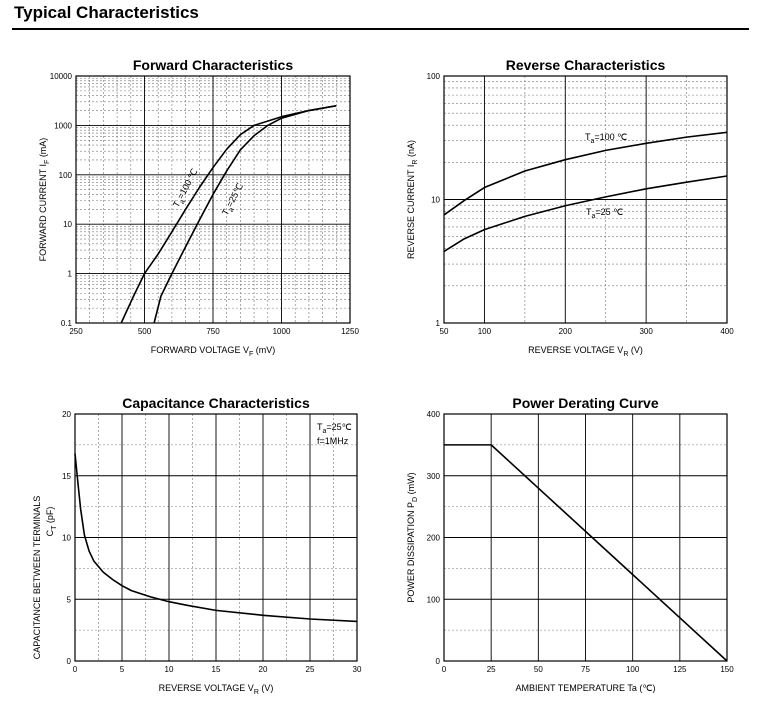  Describe the element at coordinates (412, 537) in the screenshot. I see `y-axis-label: POWER DISSIPATION PD (mW)` at that location.